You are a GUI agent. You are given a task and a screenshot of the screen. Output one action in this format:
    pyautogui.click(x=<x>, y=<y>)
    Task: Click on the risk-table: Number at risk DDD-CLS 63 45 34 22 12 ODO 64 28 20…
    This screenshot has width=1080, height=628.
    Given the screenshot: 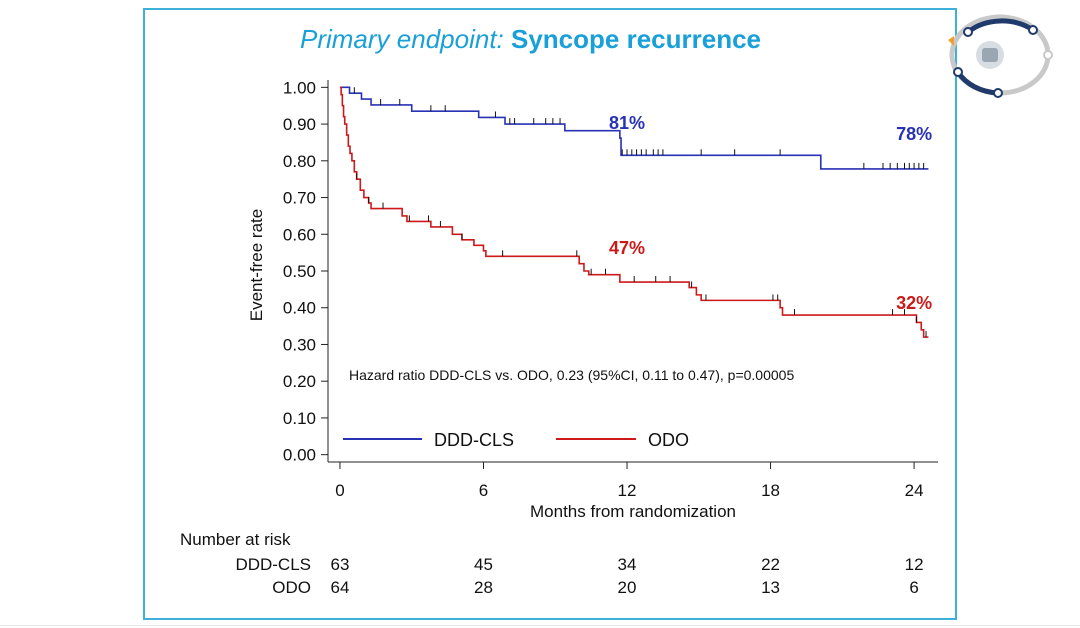 What is the action you would take?
    pyautogui.click(x=552, y=563)
    